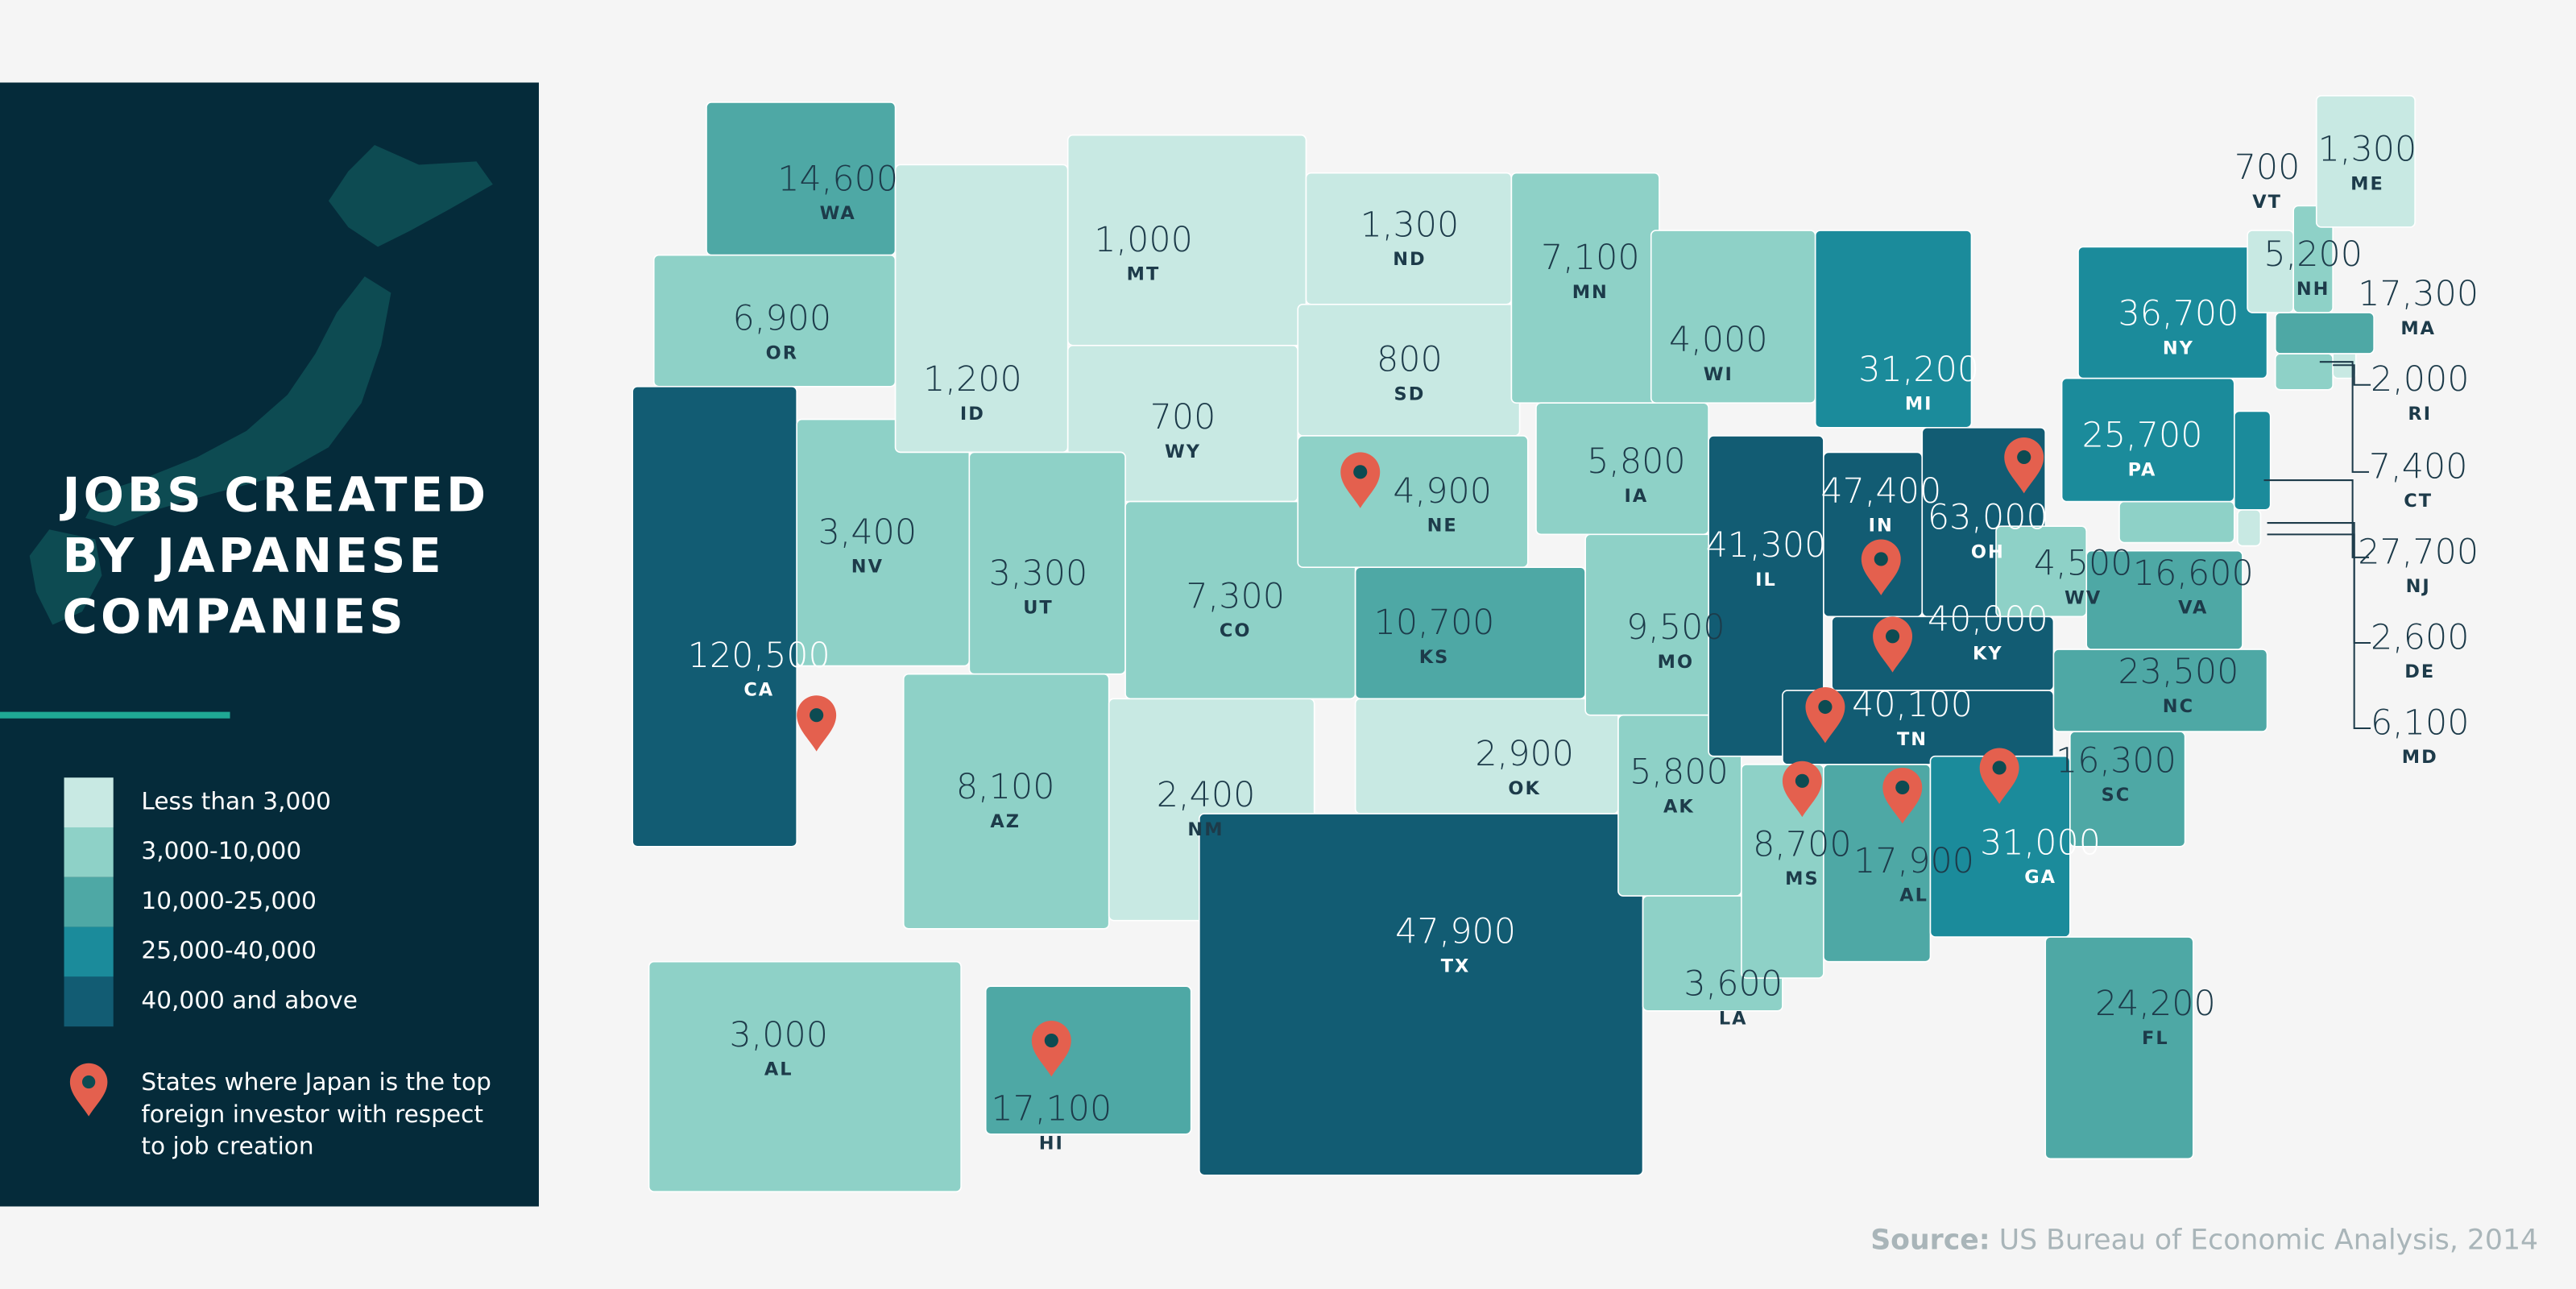 Image resolution: width=2576 pixels, height=1289 pixels. What do you see at coordinates (759, 656) in the screenshot?
I see `state-value: 120,500` at bounding box center [759, 656].